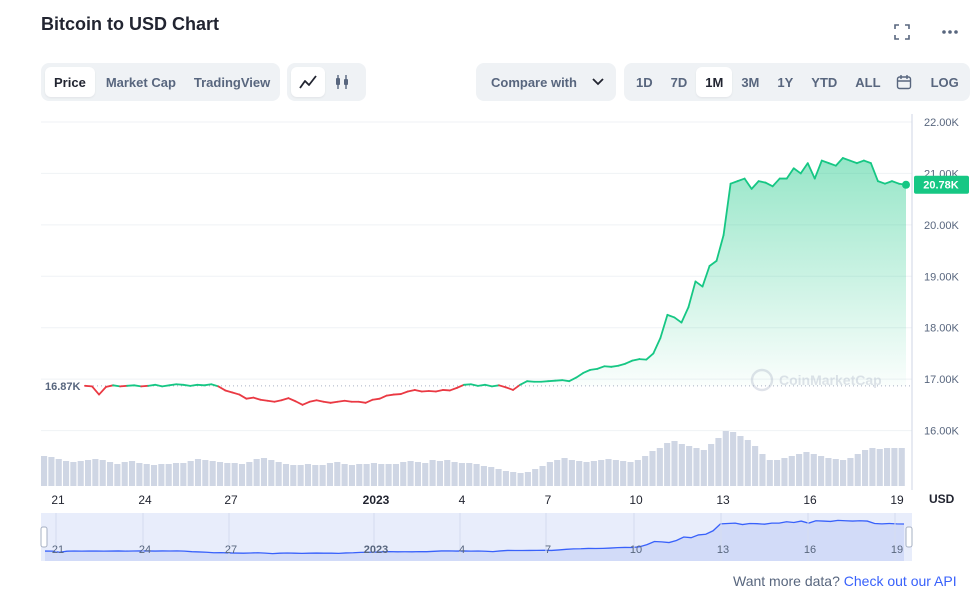  What do you see at coordinates (950, 32) in the screenshot?
I see `more-options-icon` at bounding box center [950, 32].